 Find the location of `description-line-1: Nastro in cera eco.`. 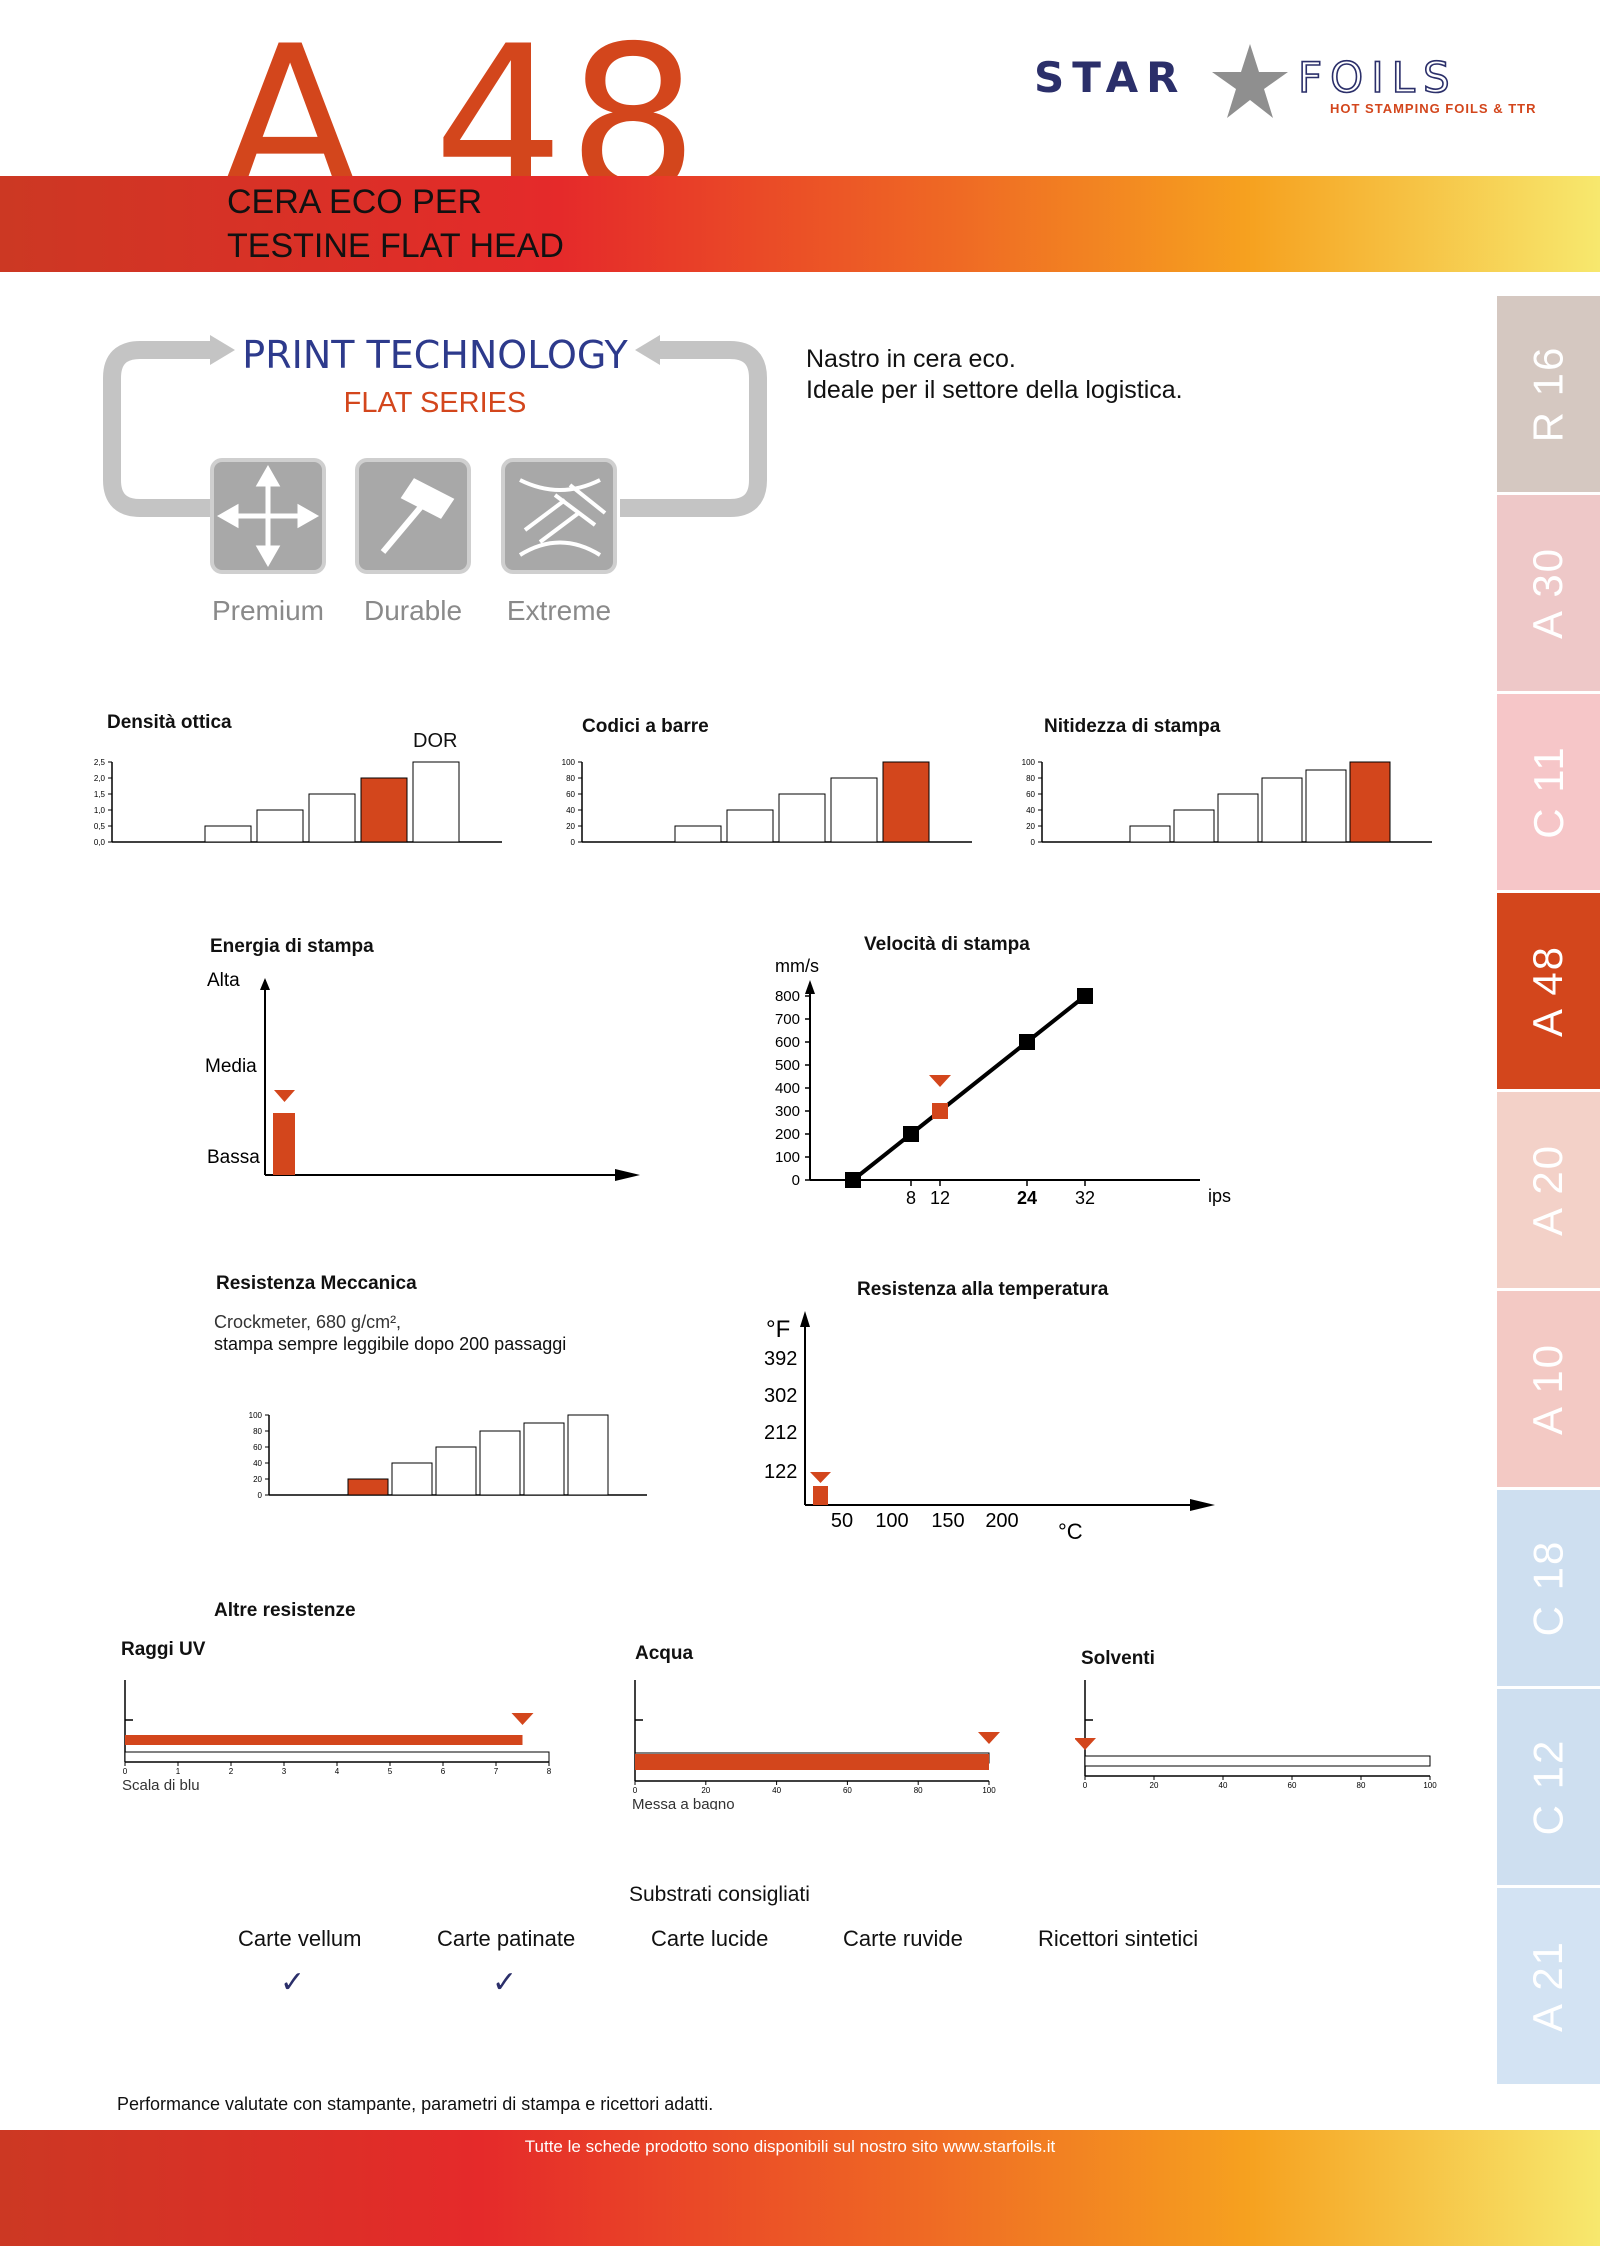

description-line-1: Nastro in cera eco. is located at coordinates (911, 359).